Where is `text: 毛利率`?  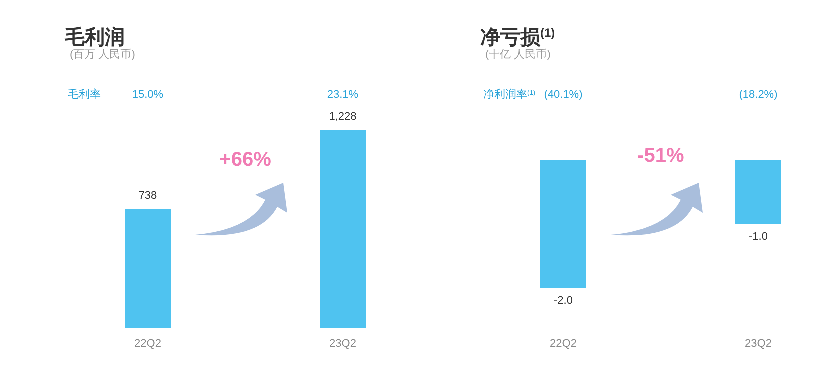 text: 毛利率 is located at coordinates (84, 94).